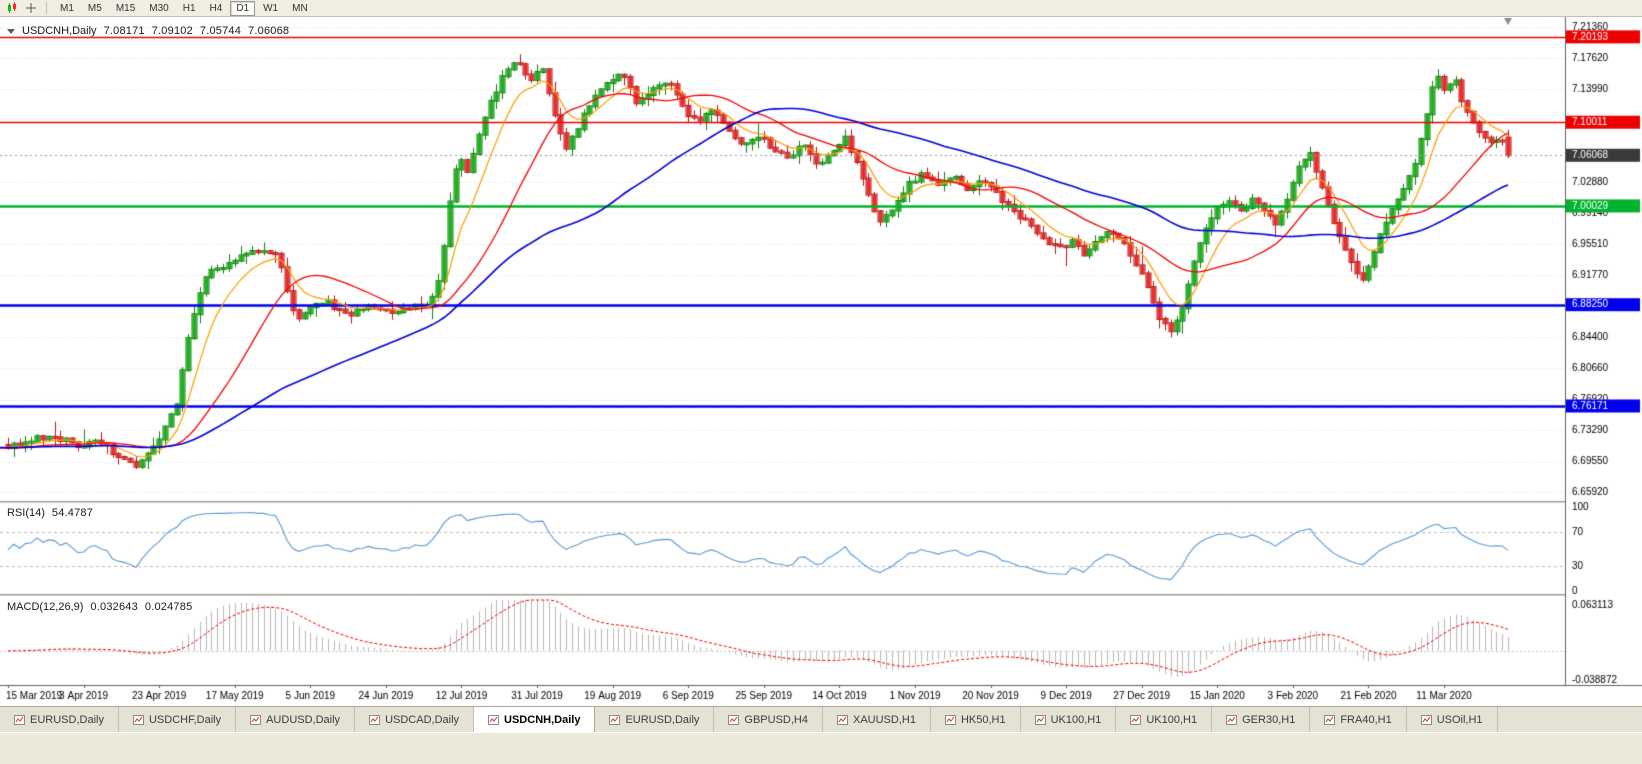  I want to click on chart-tab-label: FRA40,H1, so click(1366, 719).